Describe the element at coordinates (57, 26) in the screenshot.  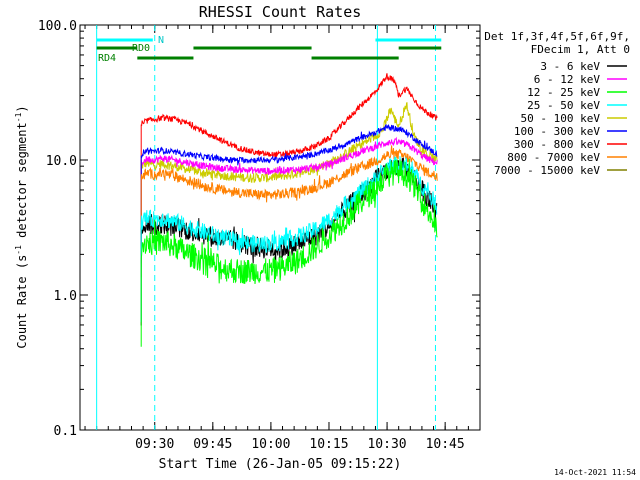
I see `y-tick-label: 100.0` at that location.